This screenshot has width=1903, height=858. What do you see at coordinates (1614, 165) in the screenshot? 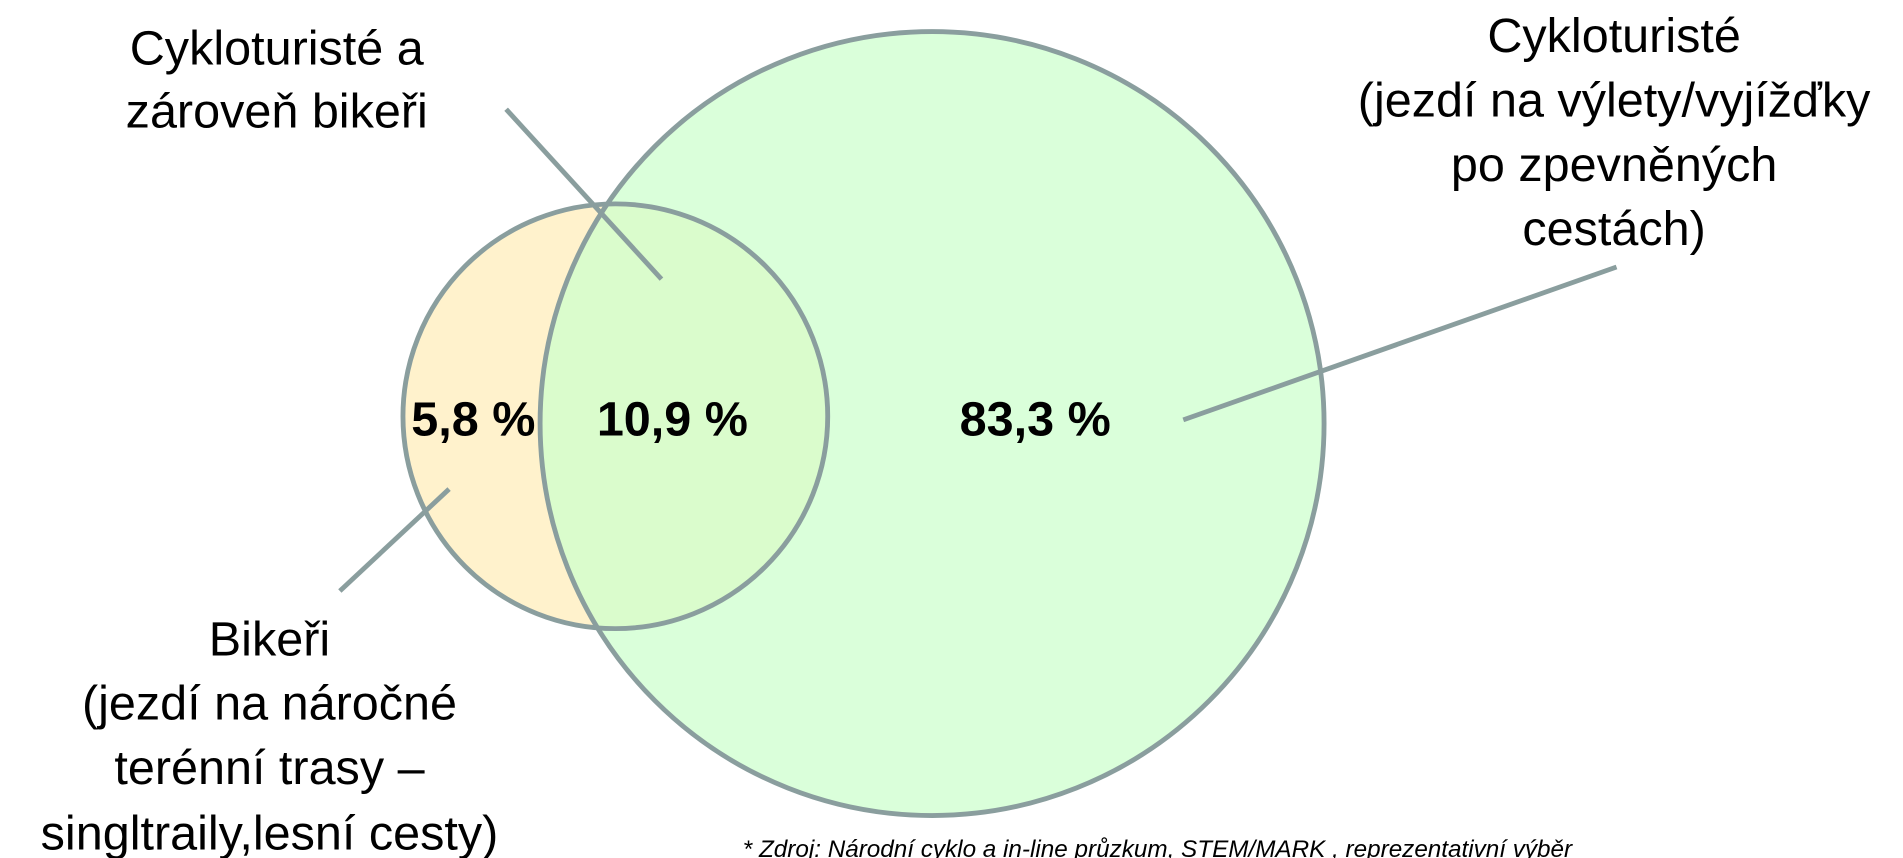
I see `cyclotourists-label: po zpevněných` at bounding box center [1614, 165].